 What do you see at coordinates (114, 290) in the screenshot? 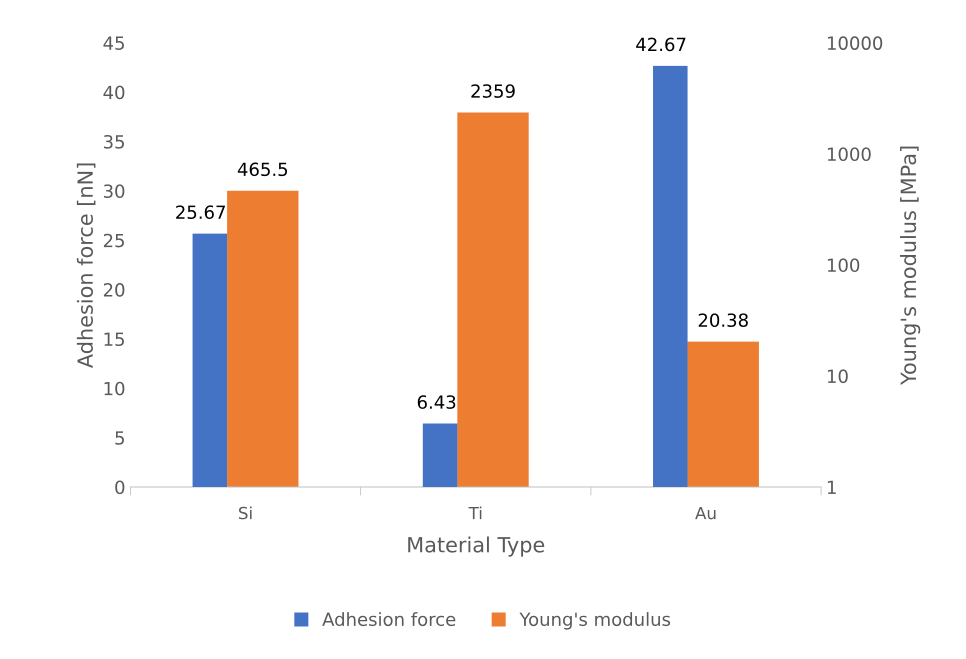
I see `y-tick-label: 20` at bounding box center [114, 290].